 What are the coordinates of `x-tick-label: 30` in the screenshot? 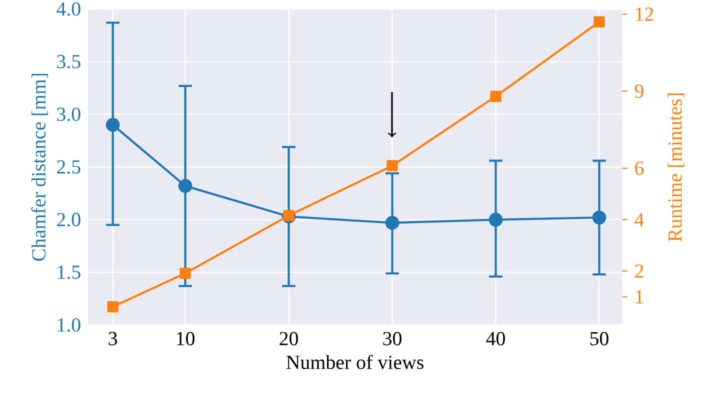 It's located at (392, 339).